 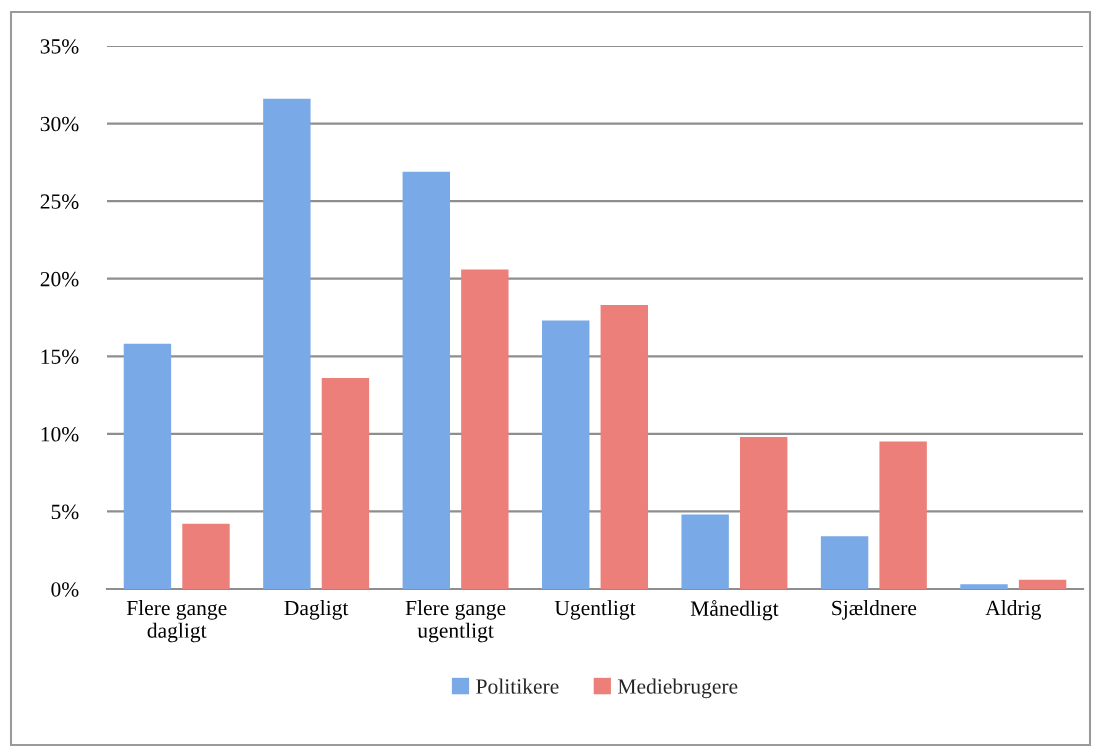 What do you see at coordinates (455, 621) in the screenshot?
I see `x-tick-label: Flere gange ugentligt` at bounding box center [455, 621].